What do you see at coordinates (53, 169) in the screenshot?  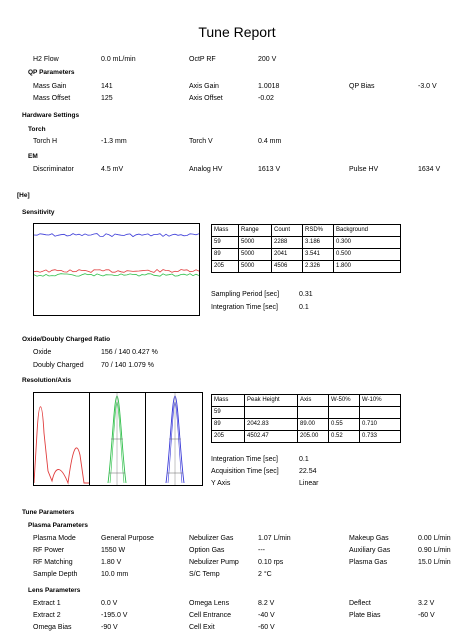 I see `discriminator-label: Discriminator` at bounding box center [53, 169].